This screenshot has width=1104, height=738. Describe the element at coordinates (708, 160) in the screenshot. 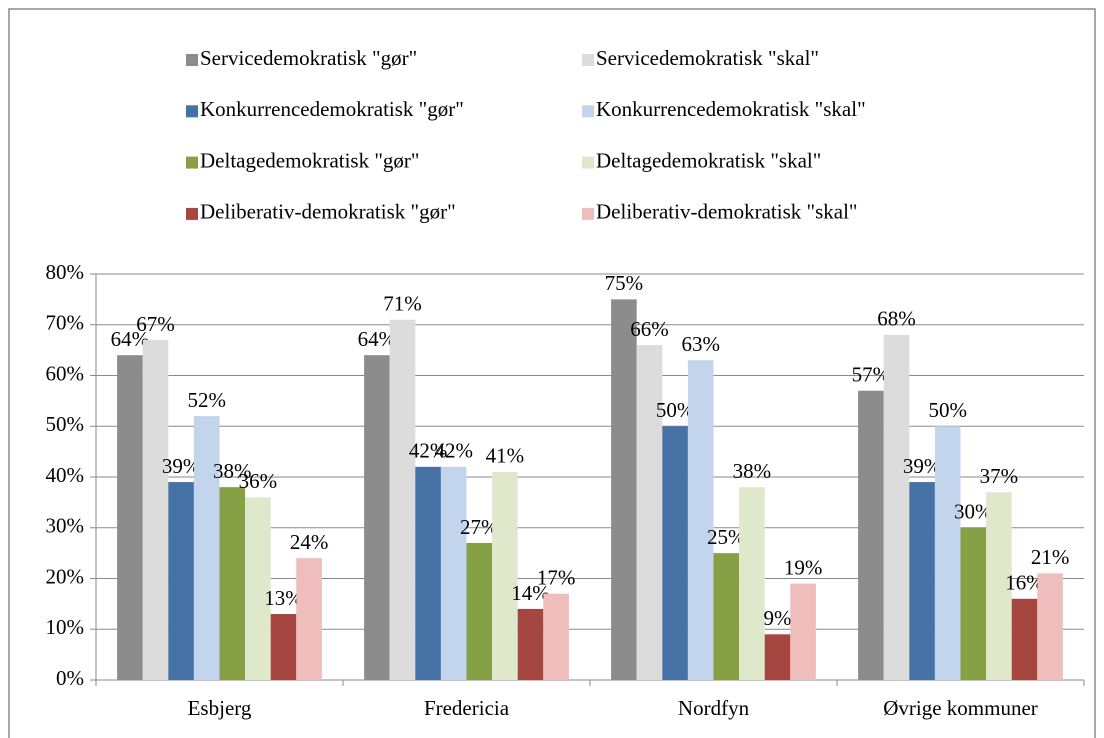

I see `legend-label: Deltagedemokratisk "skal"` at that location.